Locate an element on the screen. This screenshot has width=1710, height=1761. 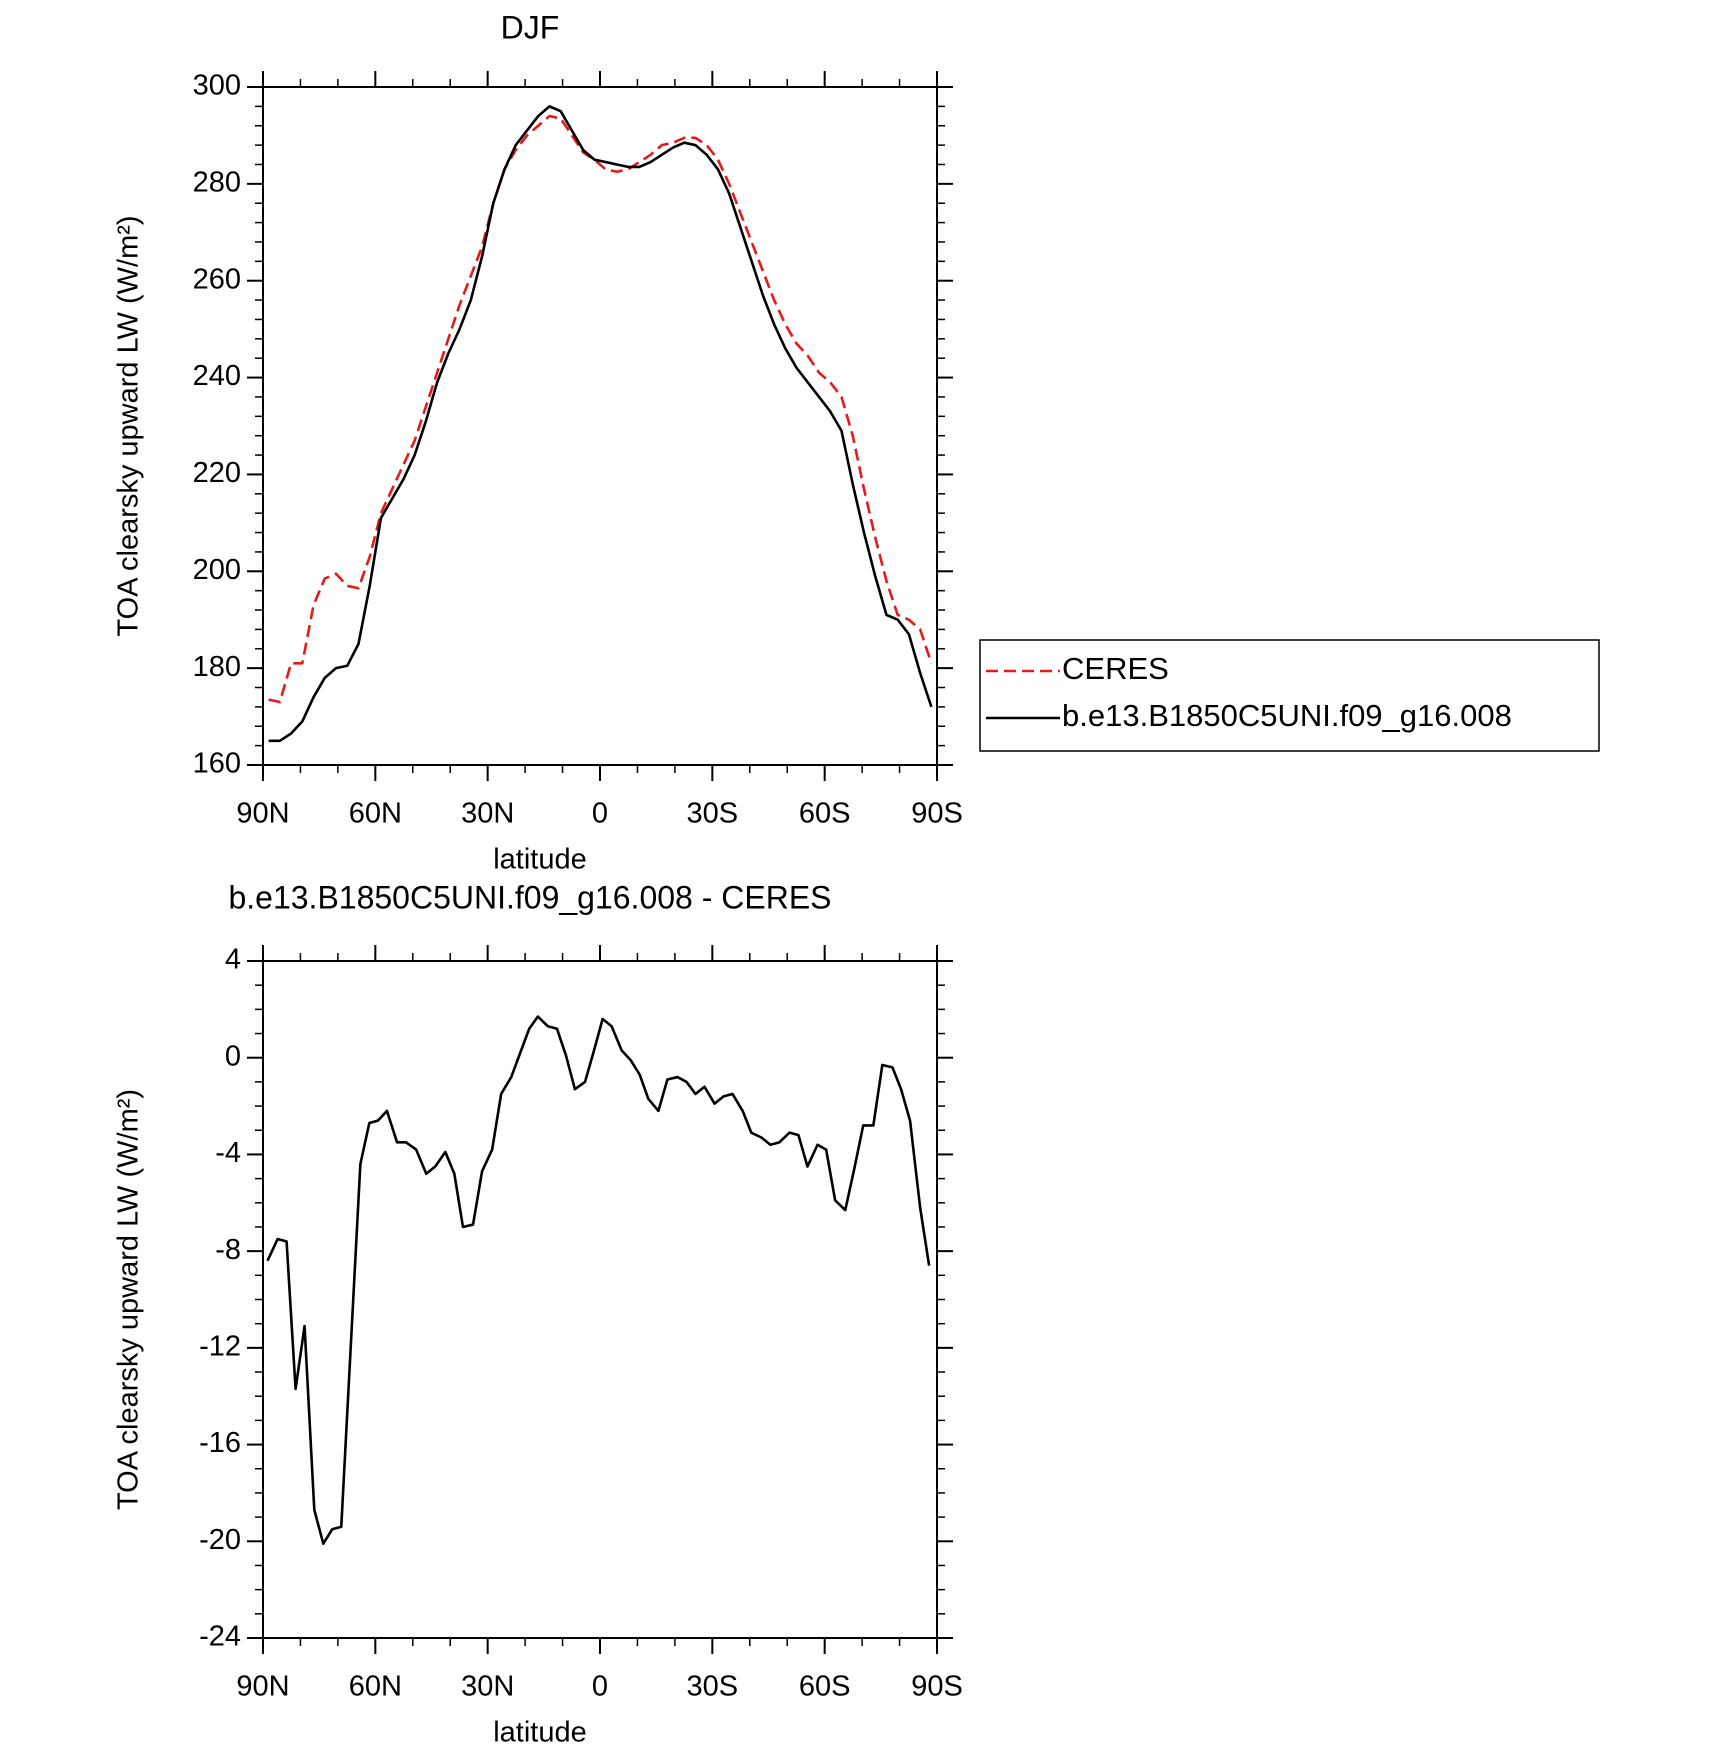
y-tick-label: 280 is located at coordinates (217, 183).